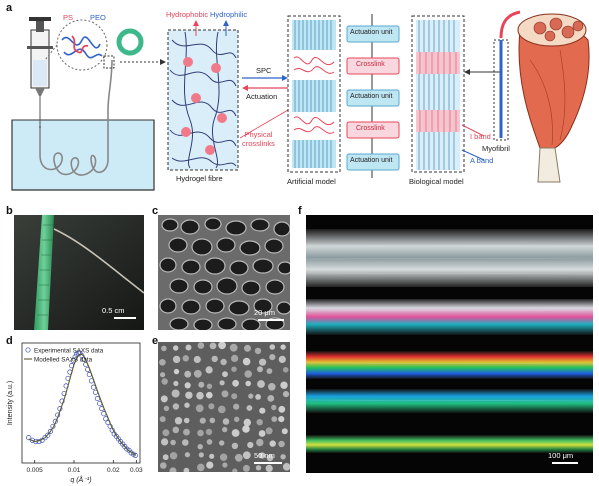 The height and width of the screenshot is (486, 599). Describe the element at coordinates (83, 155) in the screenshot. I see `water-bath` at that location.